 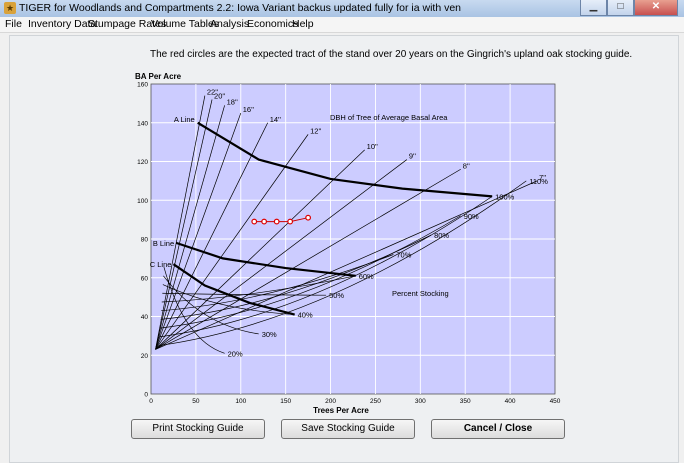 What do you see at coordinates (538, 181) in the screenshot?
I see `stocking-line-label: 110%` at bounding box center [538, 181].